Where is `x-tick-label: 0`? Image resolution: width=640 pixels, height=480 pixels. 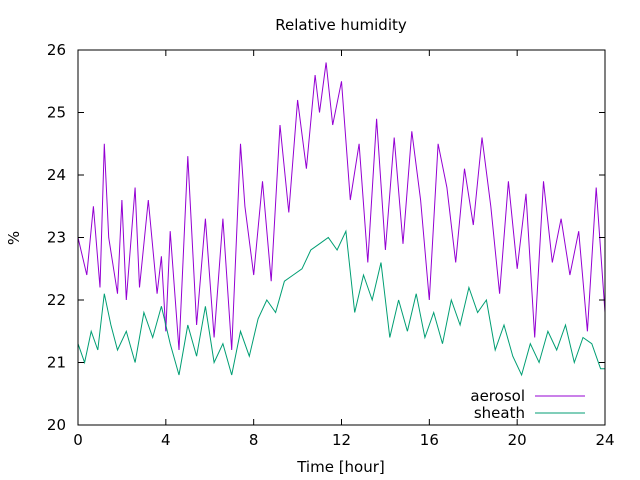
x-tick-label: 0 is located at coordinates (78, 440).